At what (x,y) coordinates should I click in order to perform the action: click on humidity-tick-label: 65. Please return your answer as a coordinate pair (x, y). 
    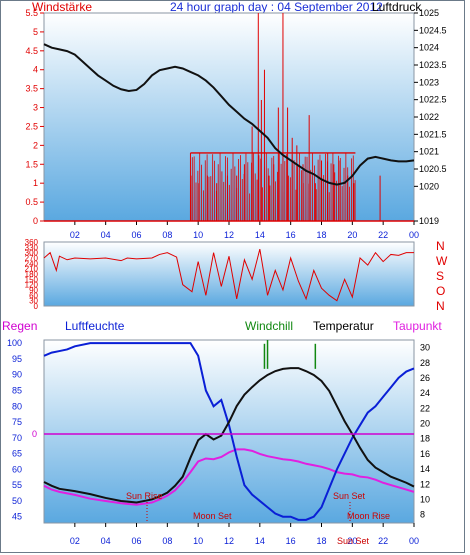
    Looking at the image, I should click on (17, 454).